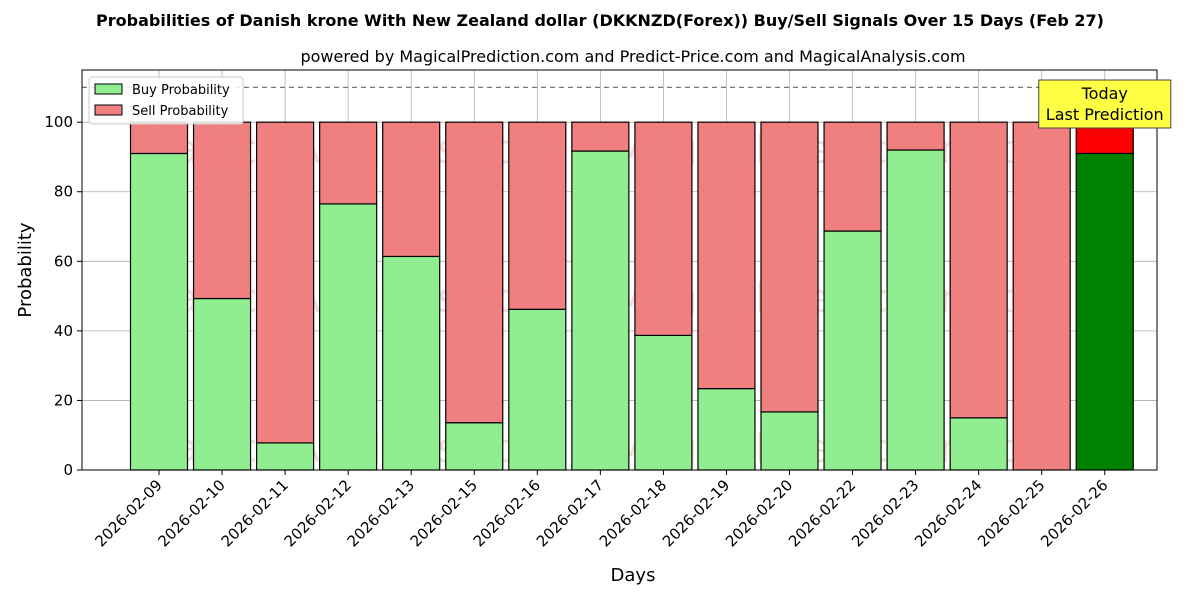  What do you see at coordinates (822, 513) in the screenshot?
I see `x-tick-label: 2026-02-22` at bounding box center [822, 513].